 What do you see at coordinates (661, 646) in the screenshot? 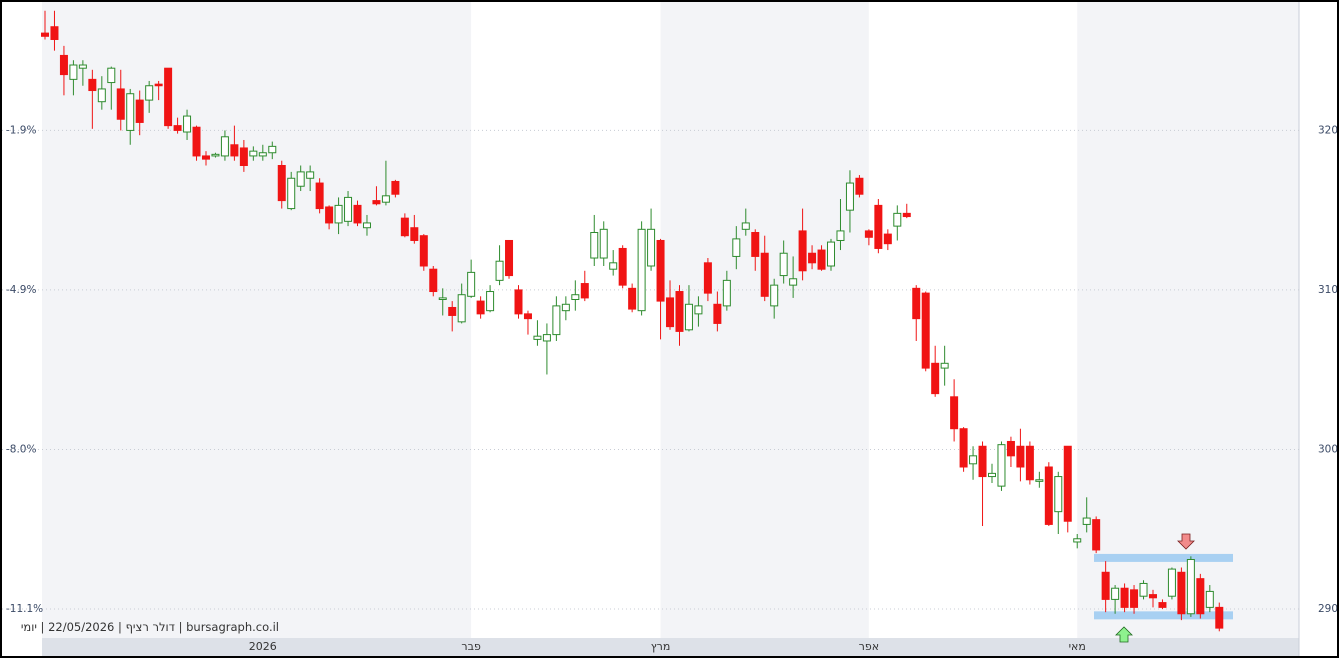
I see `x-tick-label: מרץ` at bounding box center [661, 646].